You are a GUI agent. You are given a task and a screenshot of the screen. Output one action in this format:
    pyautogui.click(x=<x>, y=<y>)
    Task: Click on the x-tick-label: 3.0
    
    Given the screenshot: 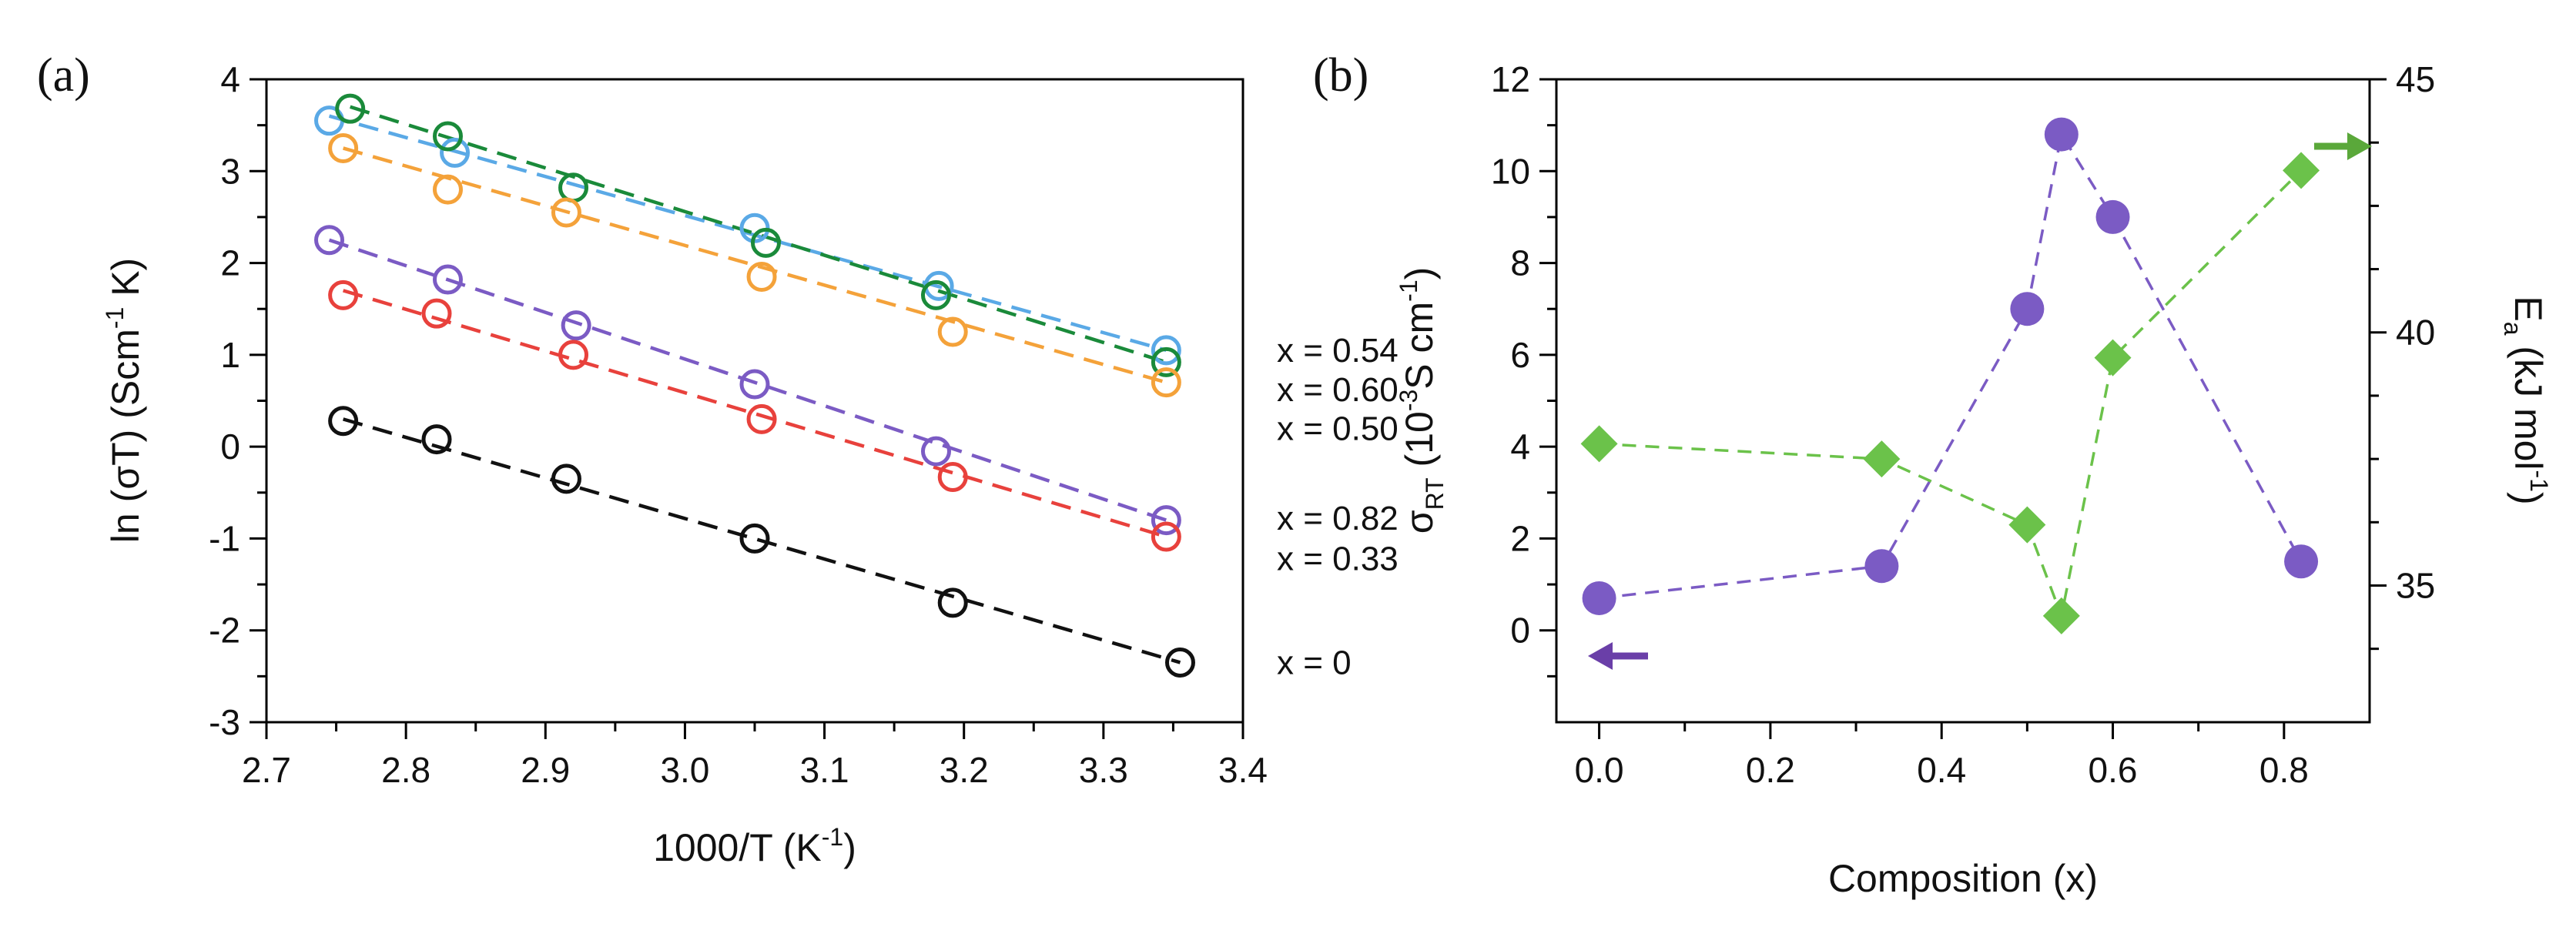 What is the action you would take?
    pyautogui.click(x=684, y=770)
    